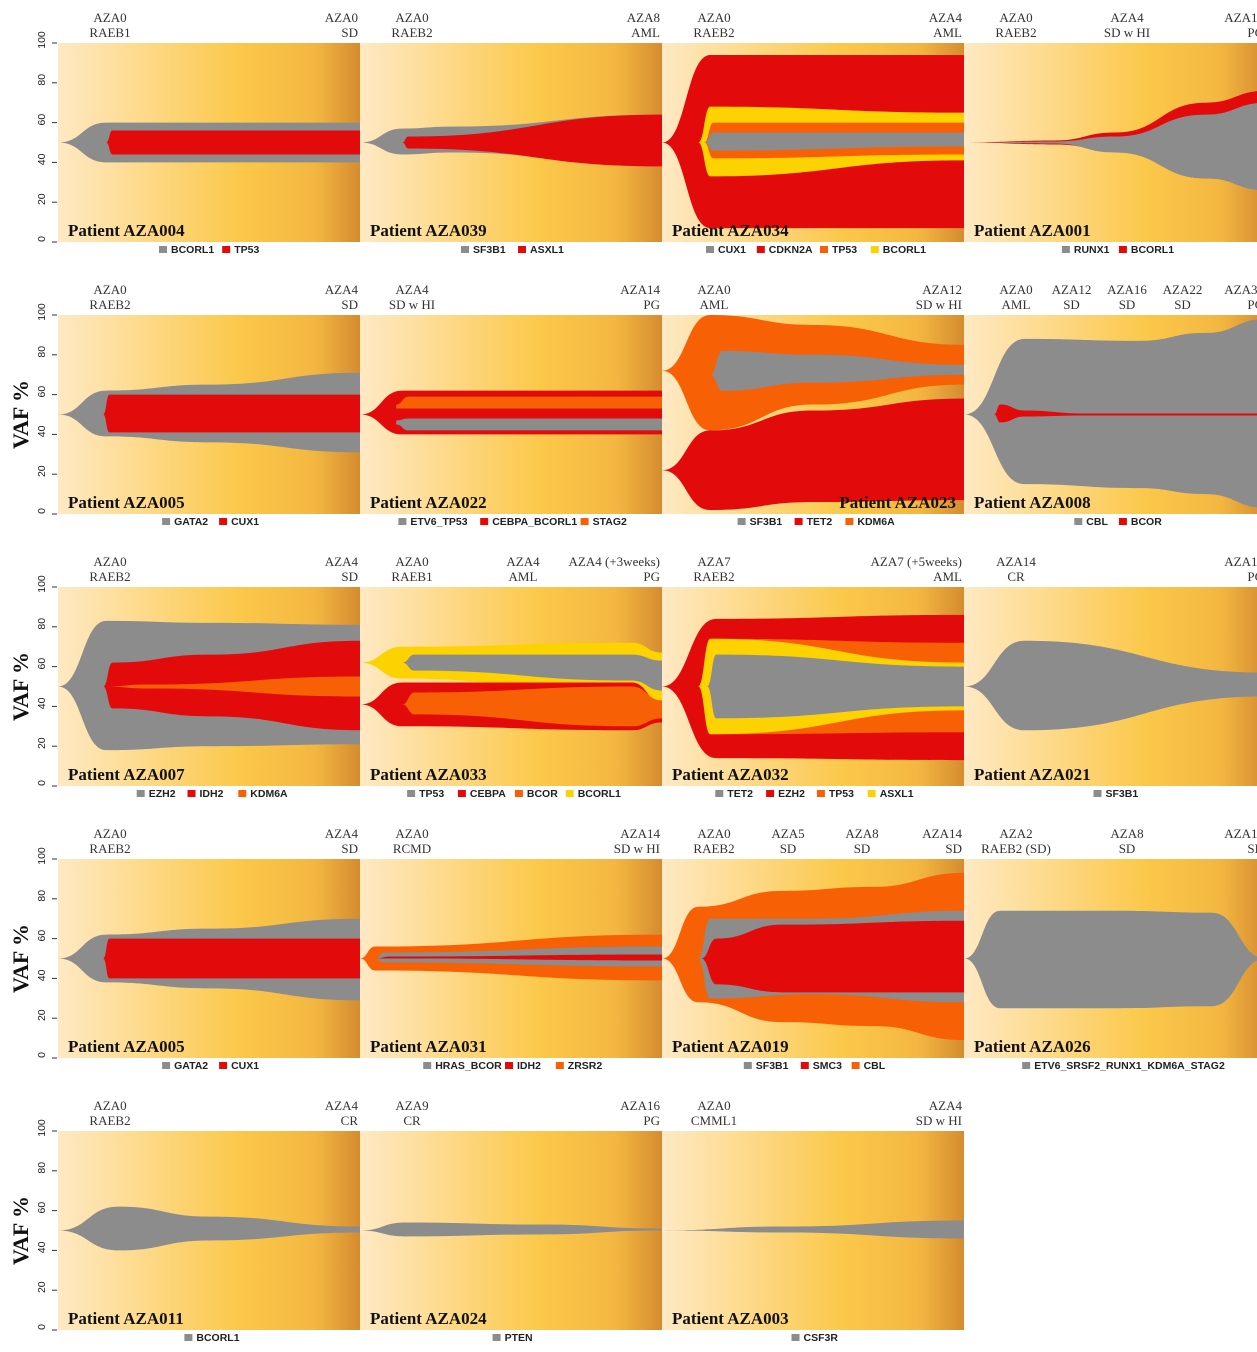 The height and width of the screenshot is (1352, 1257). What do you see at coordinates (821, 1338) in the screenshot?
I see `legend-label: CSF3R` at bounding box center [821, 1338].